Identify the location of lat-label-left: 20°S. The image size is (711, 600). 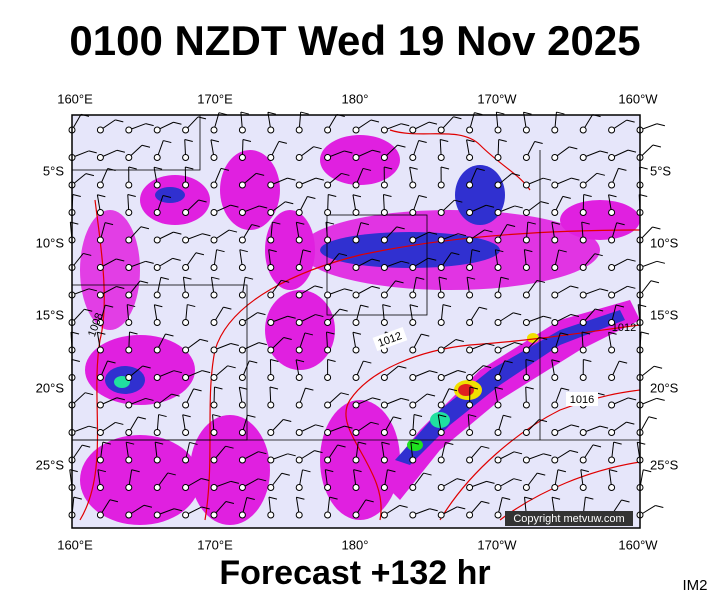
(50, 387).